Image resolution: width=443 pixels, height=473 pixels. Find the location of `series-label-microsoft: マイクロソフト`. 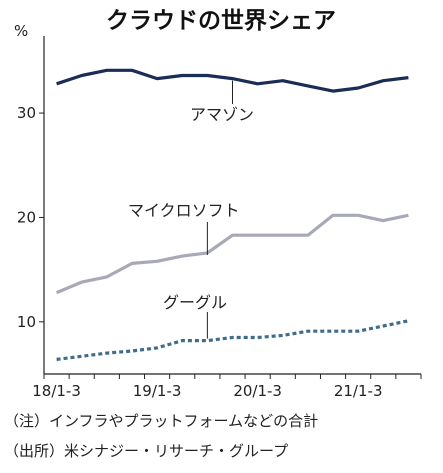

series-label-microsoft: マイクロソフト is located at coordinates (184, 210).